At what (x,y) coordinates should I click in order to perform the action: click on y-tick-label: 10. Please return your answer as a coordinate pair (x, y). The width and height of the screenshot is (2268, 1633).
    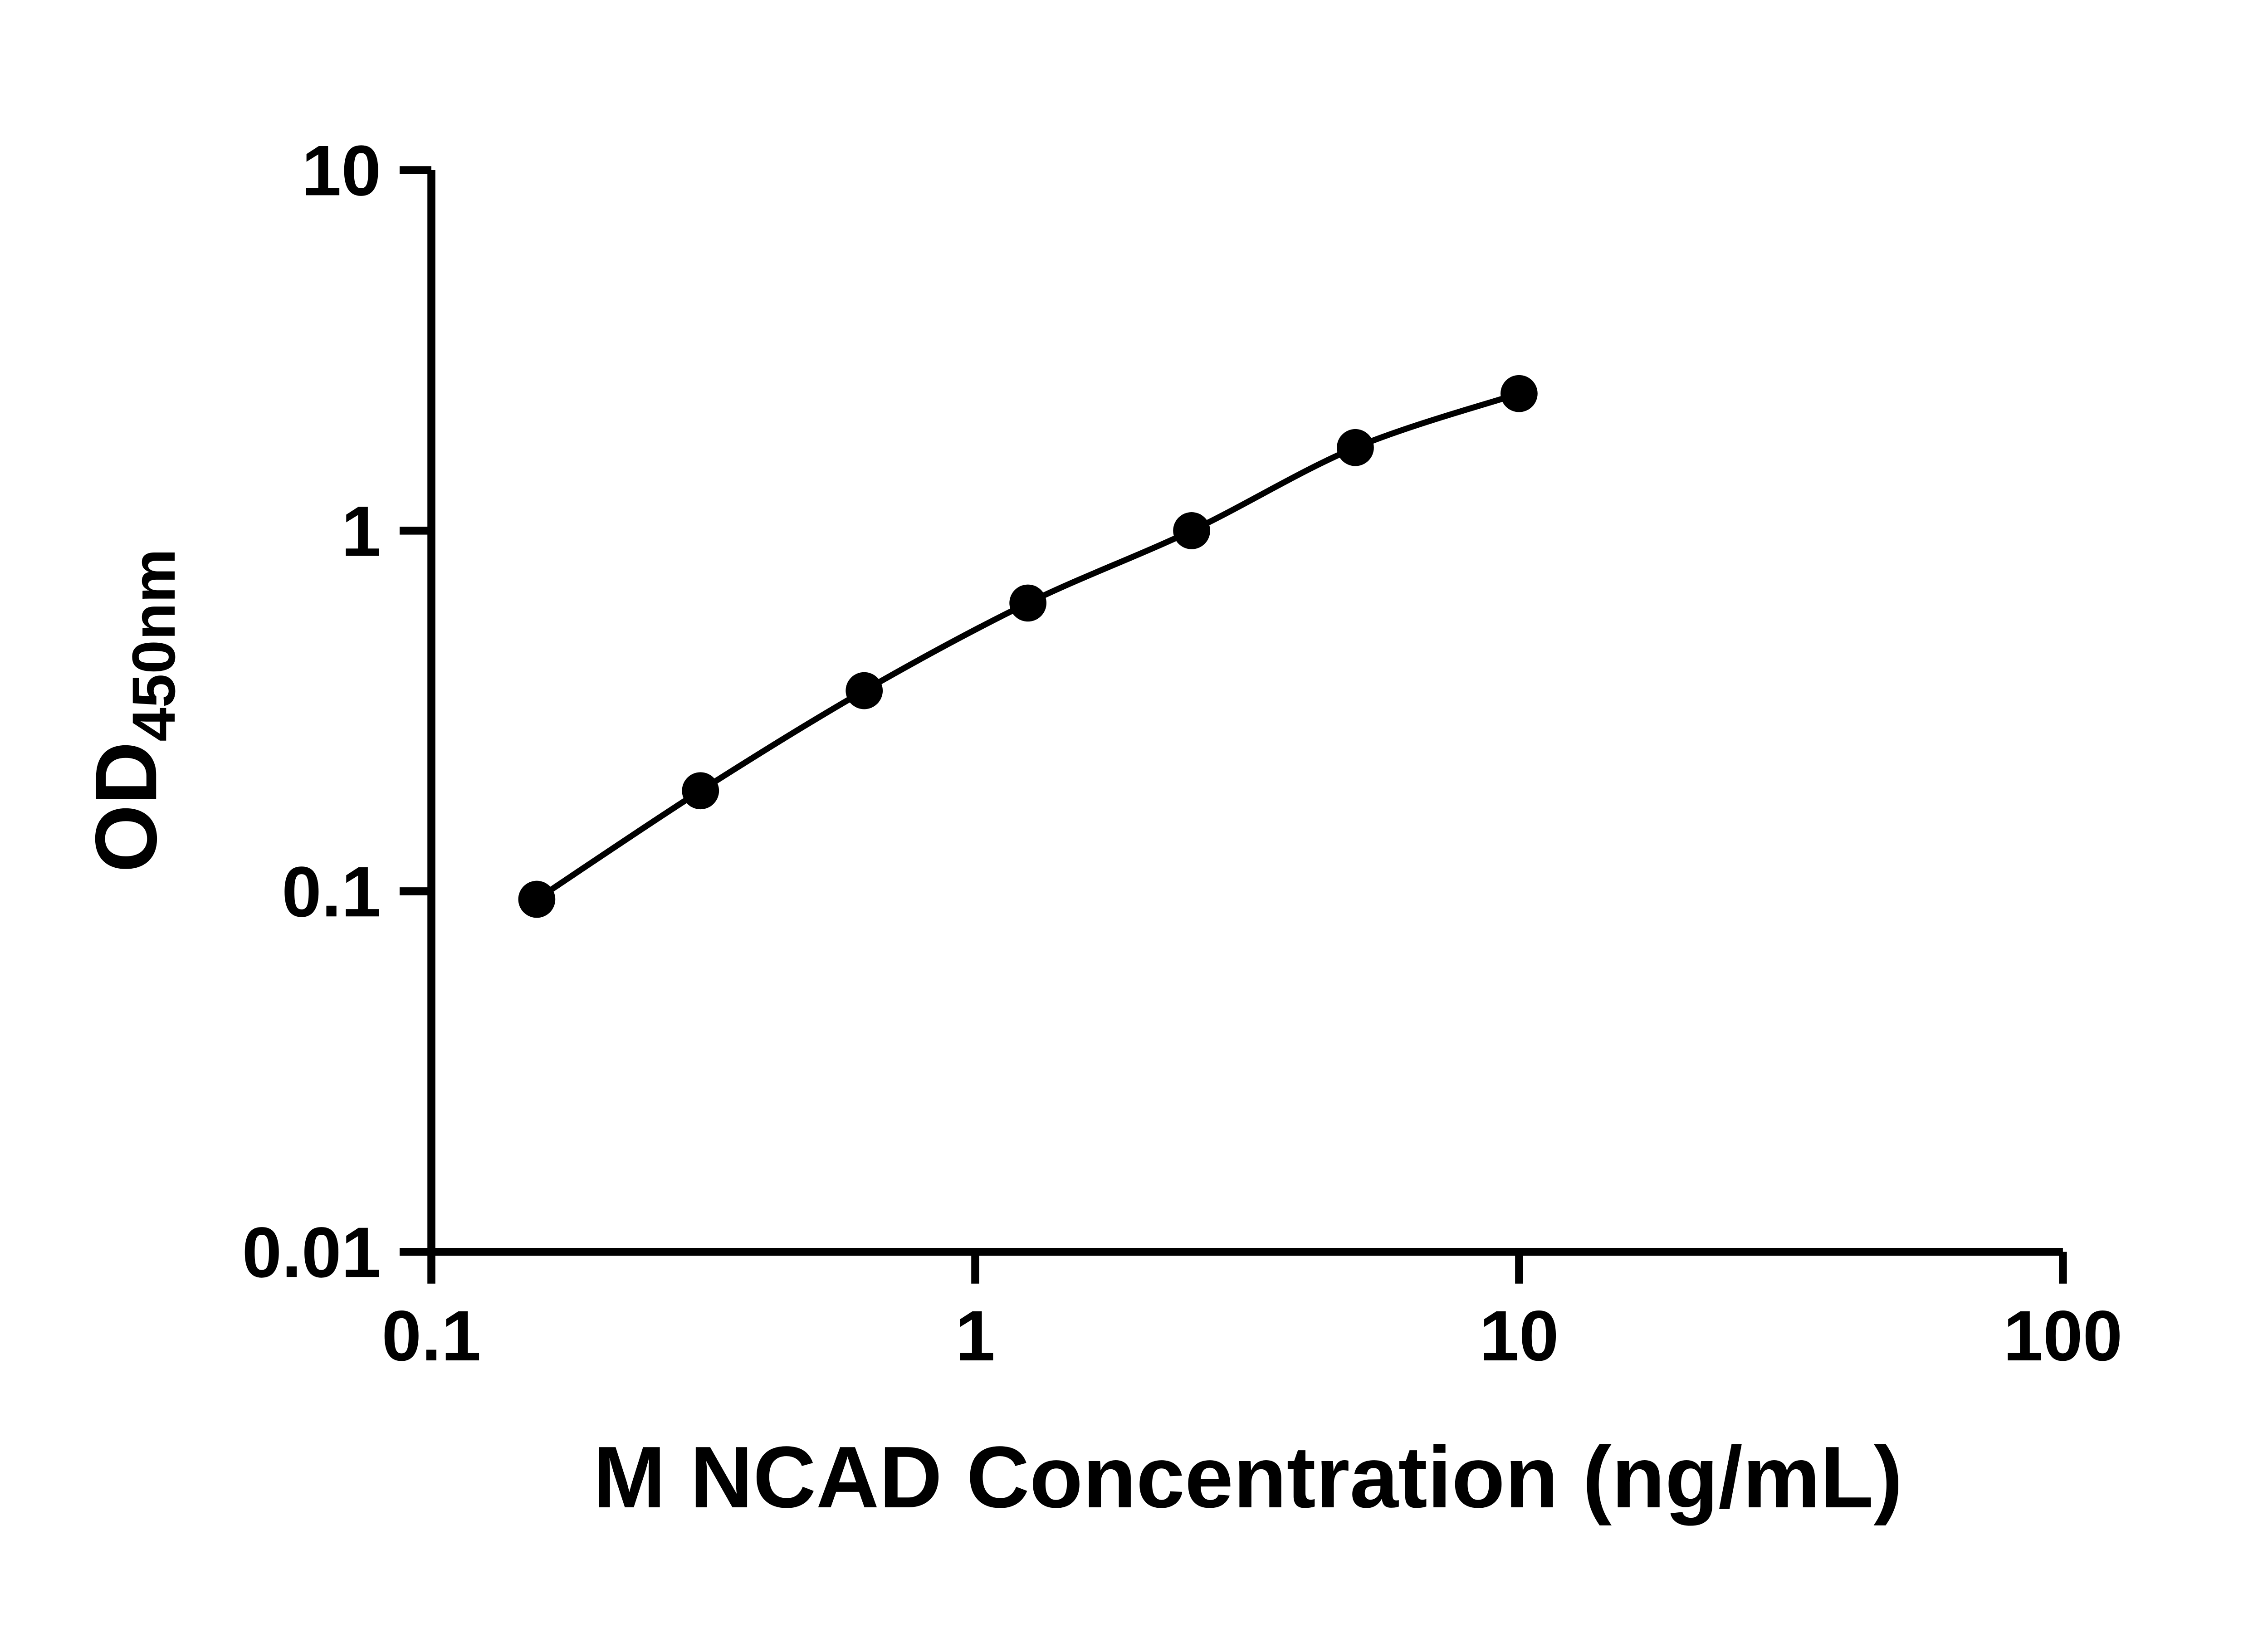
    Looking at the image, I should click on (341, 170).